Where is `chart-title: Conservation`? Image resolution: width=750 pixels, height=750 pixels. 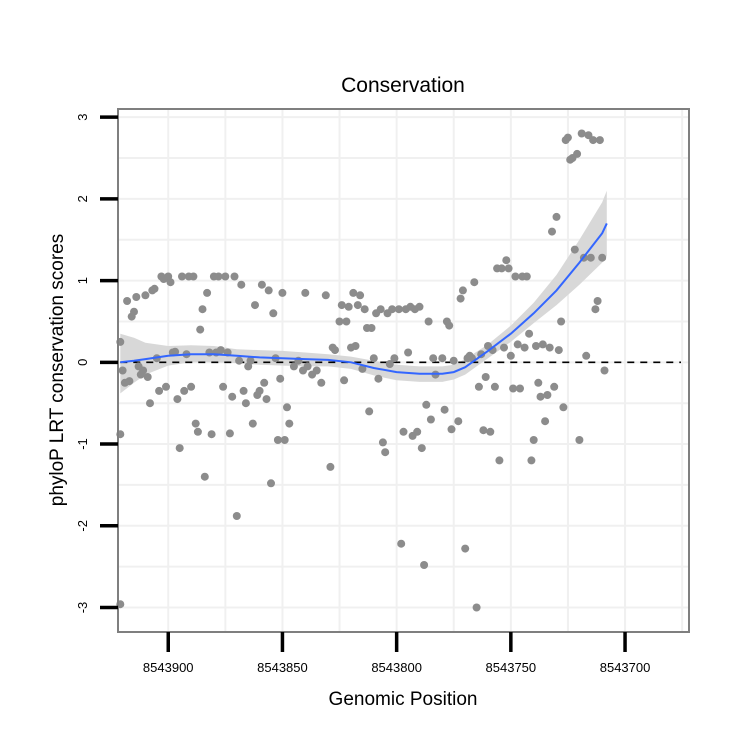
chart-title: Conservation is located at coordinates (403, 85).